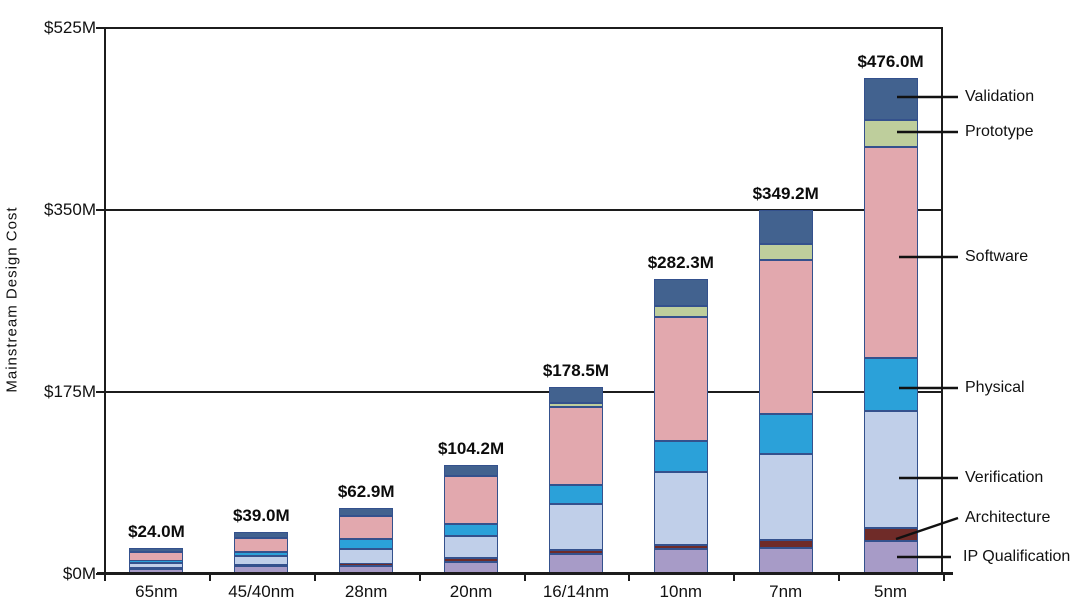 The height and width of the screenshot is (614, 1080). Describe the element at coordinates (890, 470) in the screenshot. I see `bar-segment-5nm-verification` at that location.